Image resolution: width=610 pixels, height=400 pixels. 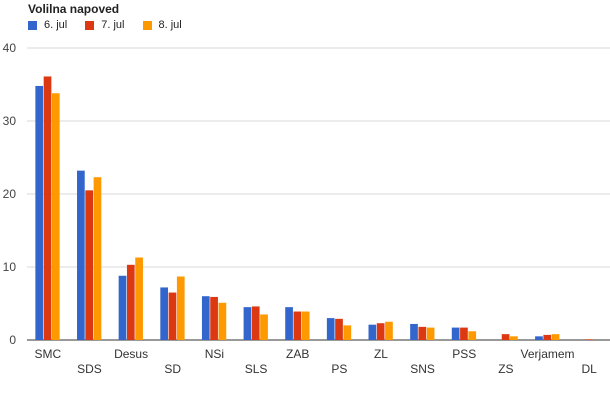 What do you see at coordinates (422, 369) in the screenshot?
I see `x-tick-label: SNS` at bounding box center [422, 369].